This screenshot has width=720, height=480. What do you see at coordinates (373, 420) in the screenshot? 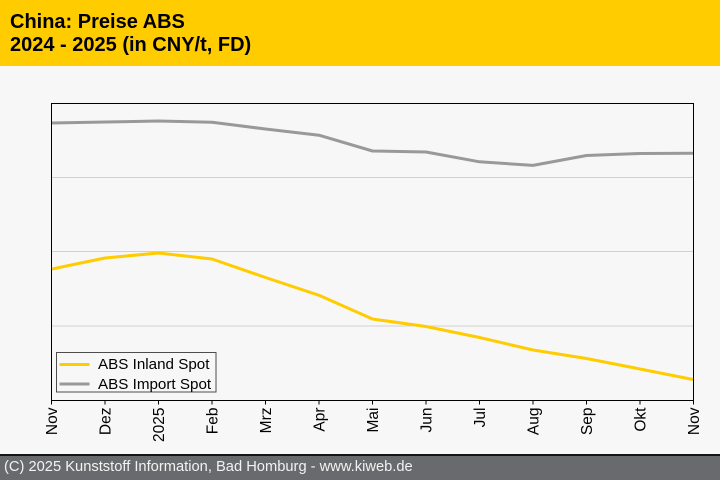
I see `svg-text: Mai` at bounding box center [373, 420].